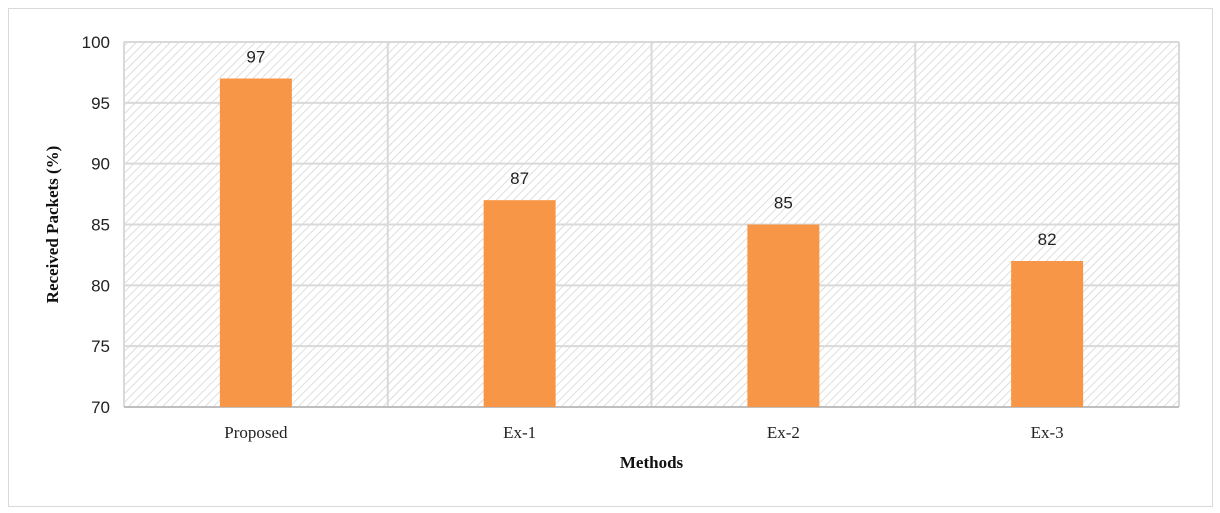  Describe the element at coordinates (783, 432) in the screenshot. I see `x-tick-label: Ex-2` at that location.